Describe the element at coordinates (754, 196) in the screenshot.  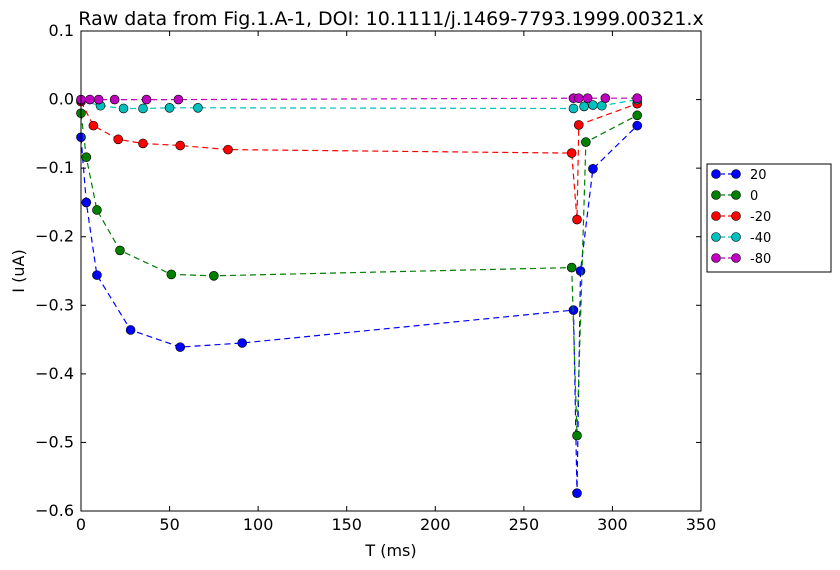
I see `legend-label: 0` at that location.